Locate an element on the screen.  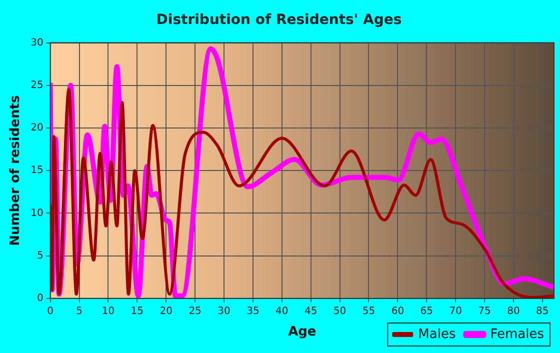
legend-label: Males is located at coordinates (437, 334).